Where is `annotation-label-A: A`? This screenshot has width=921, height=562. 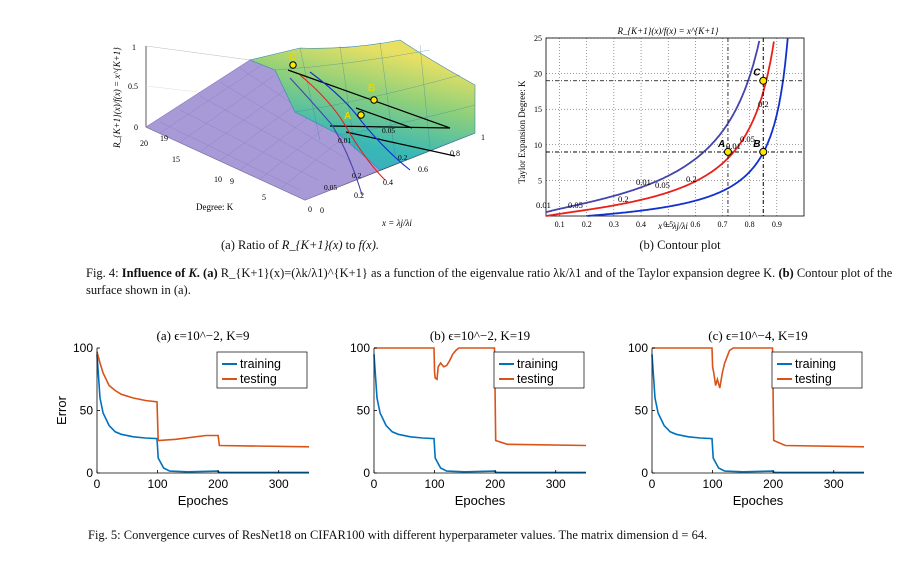 annotation-label-A: A is located at coordinates (721, 144).